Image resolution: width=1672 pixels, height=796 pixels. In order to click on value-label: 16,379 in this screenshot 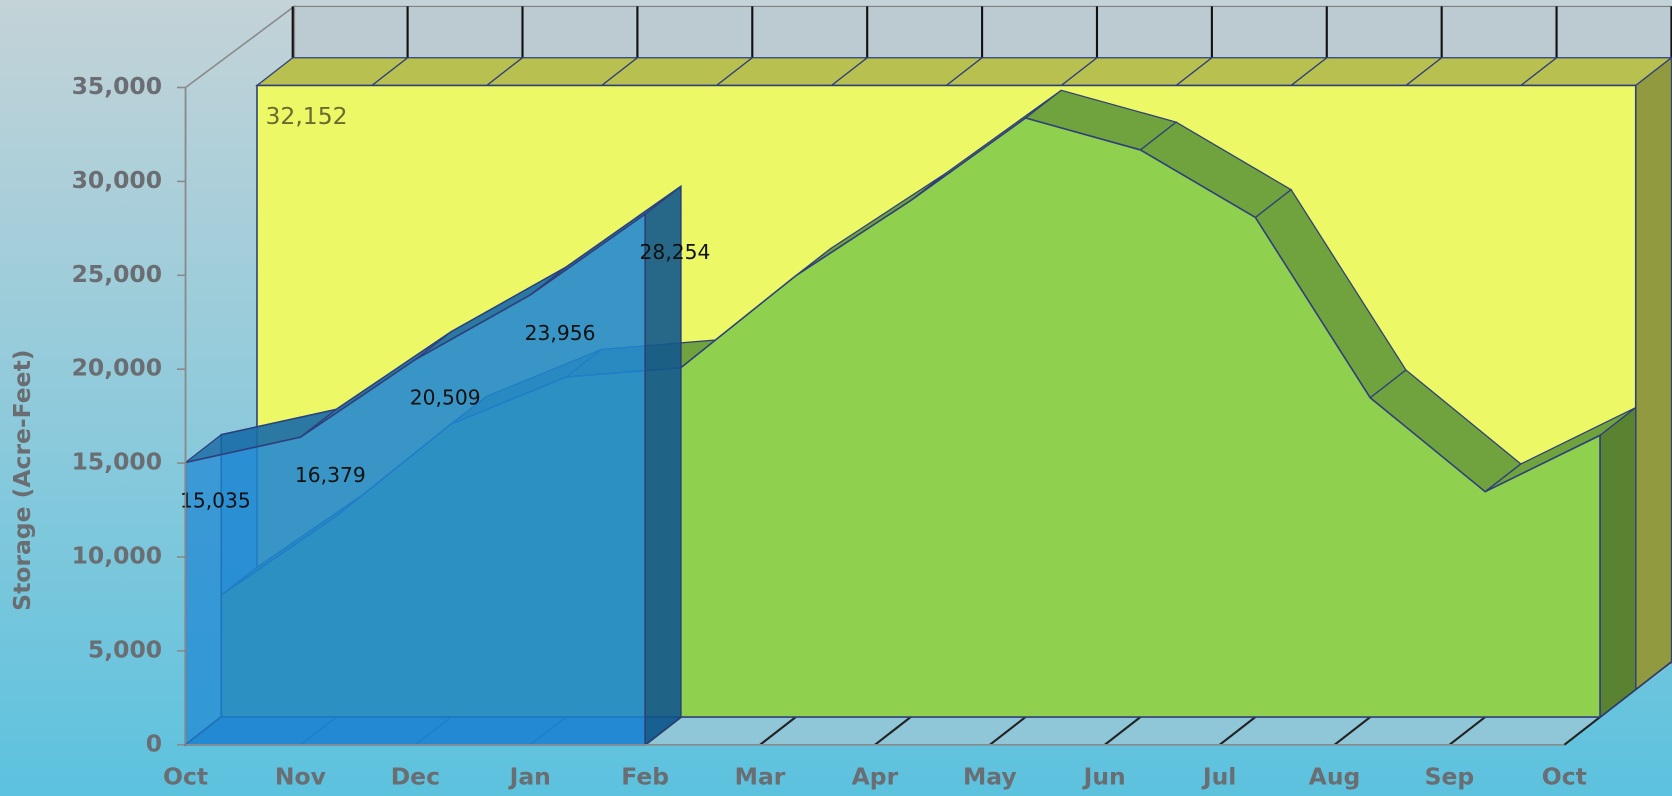, I will do `click(330, 475)`.